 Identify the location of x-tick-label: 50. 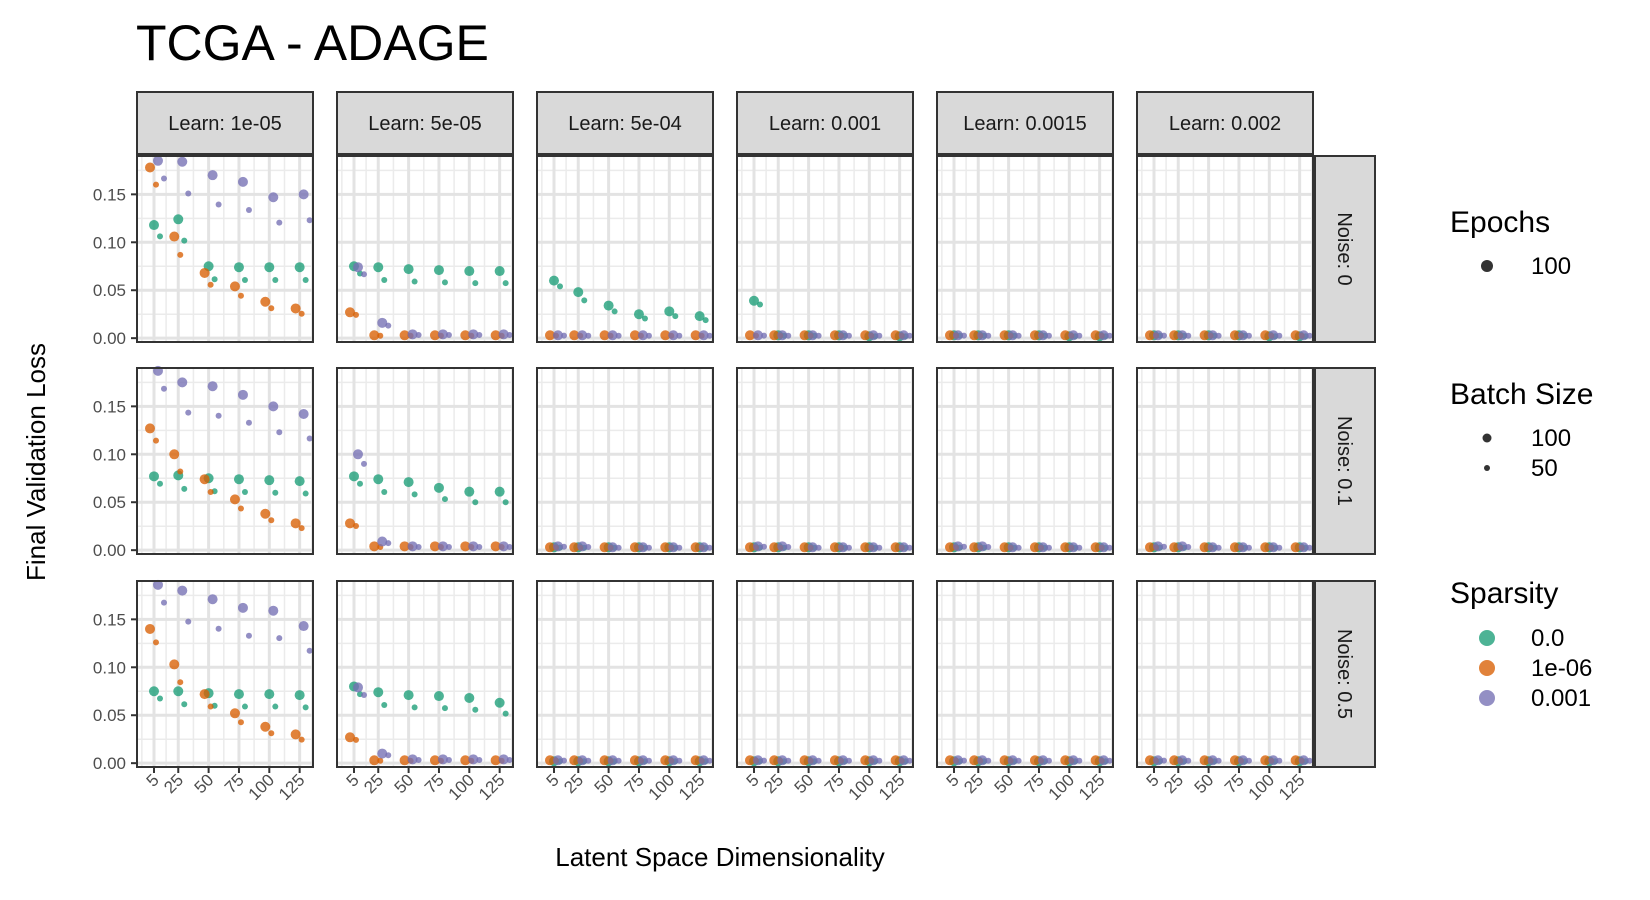
(404, 783).